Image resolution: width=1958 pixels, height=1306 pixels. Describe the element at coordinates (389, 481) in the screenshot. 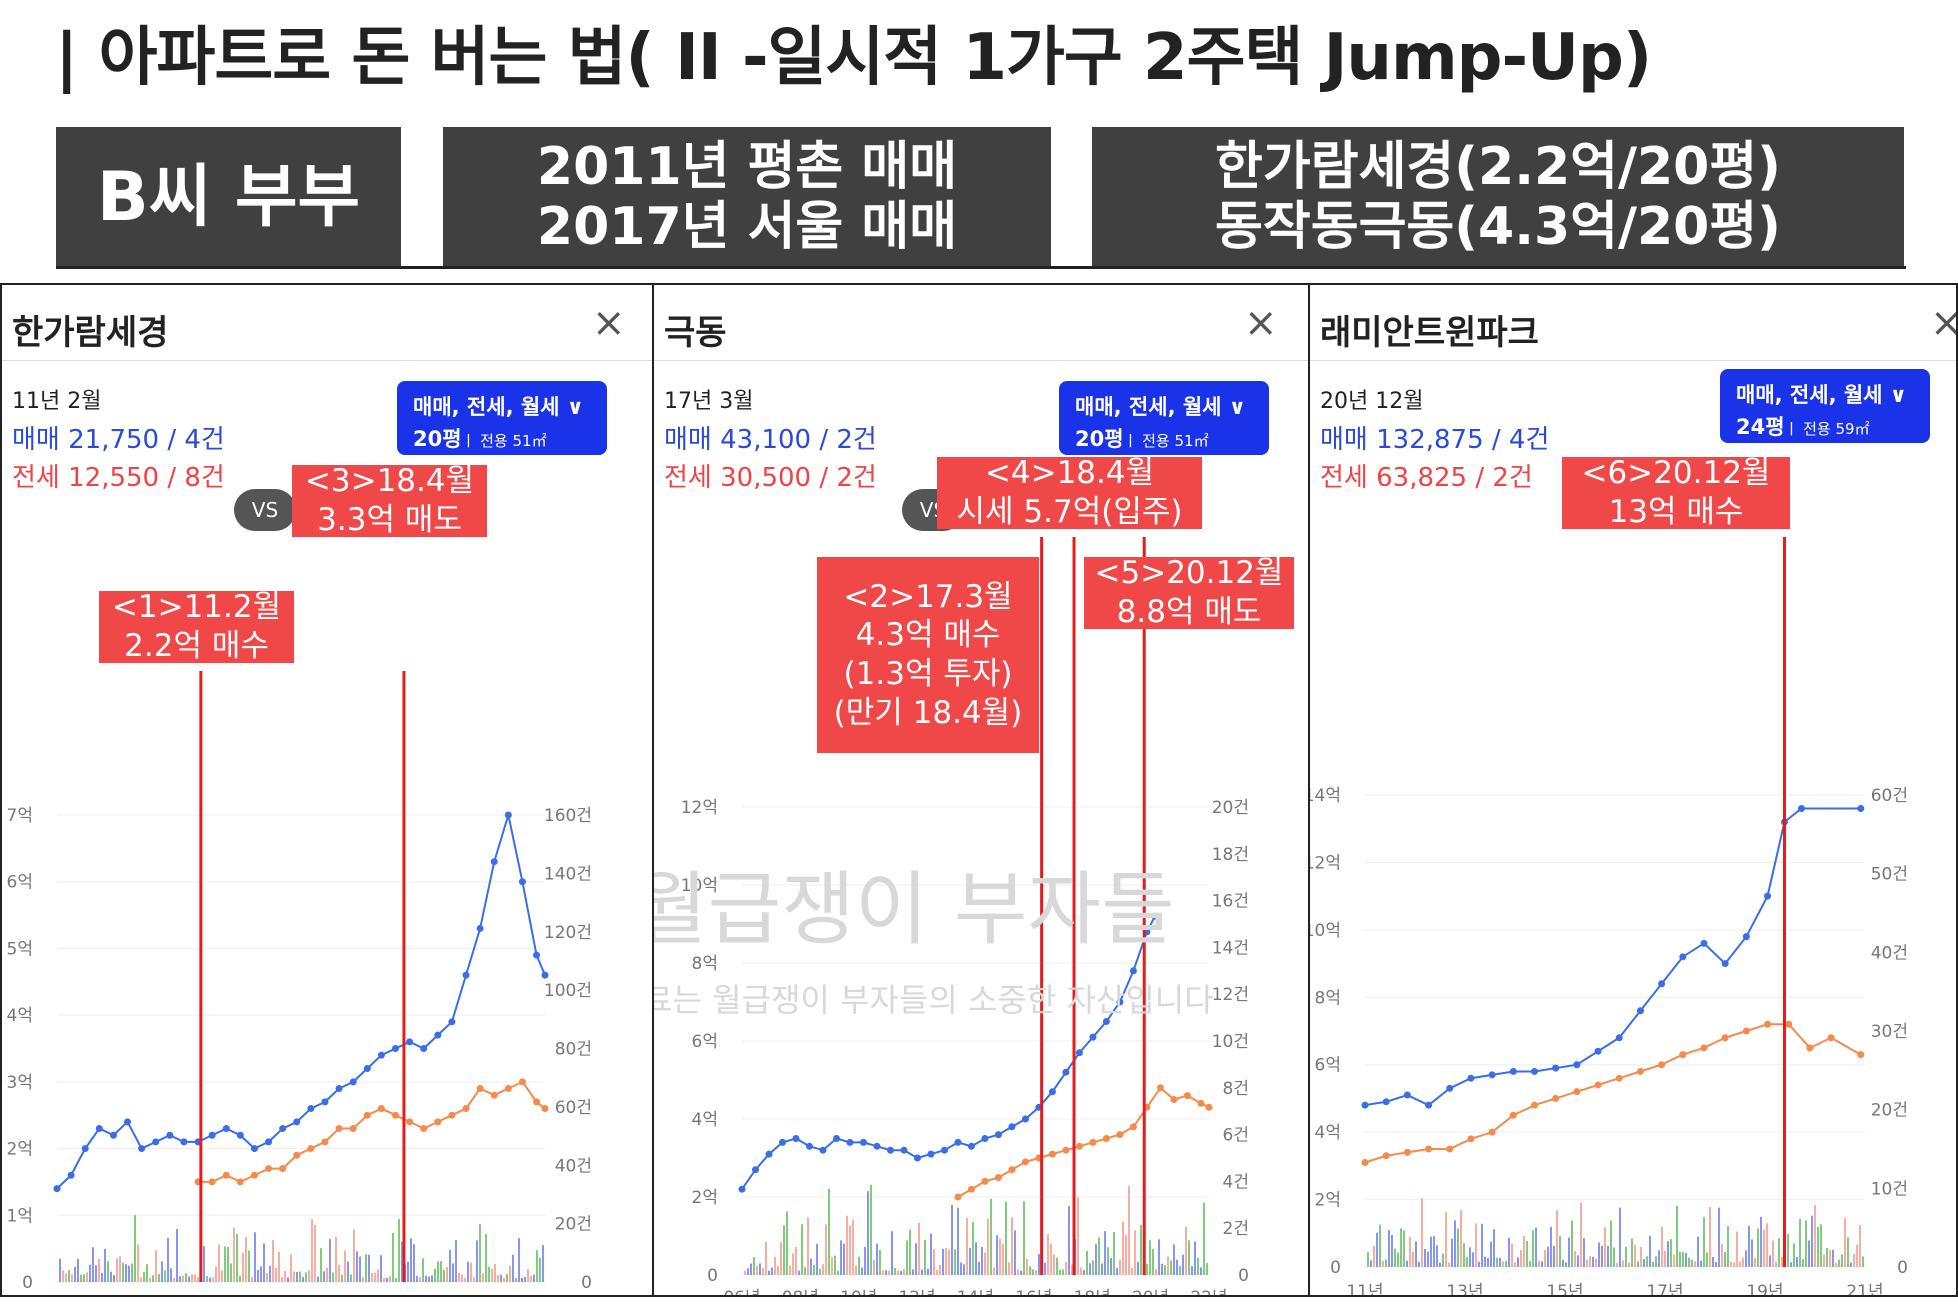

I see `annotation-line: <3>18.4월` at that location.